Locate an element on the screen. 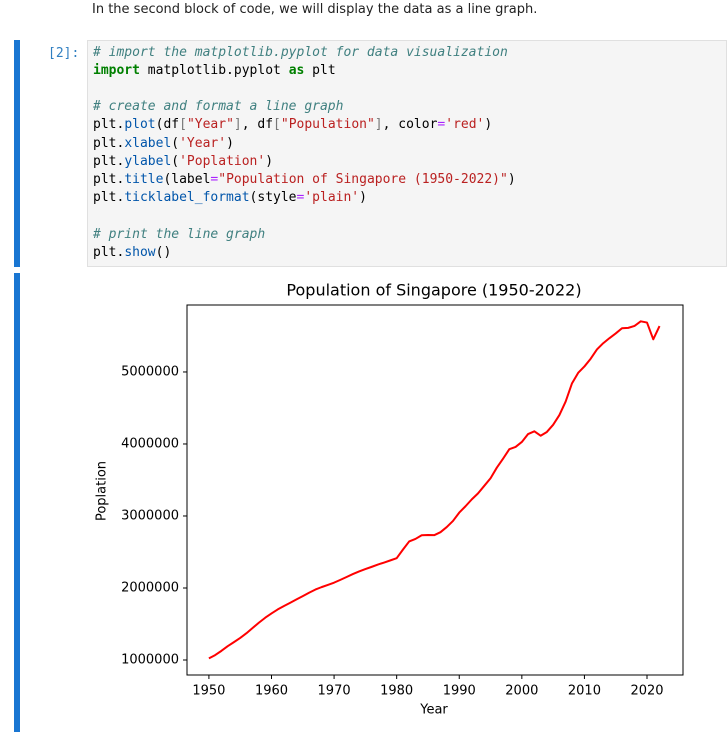 This screenshot has height=747, width=727. x-tick-label: 1980 is located at coordinates (396, 691).